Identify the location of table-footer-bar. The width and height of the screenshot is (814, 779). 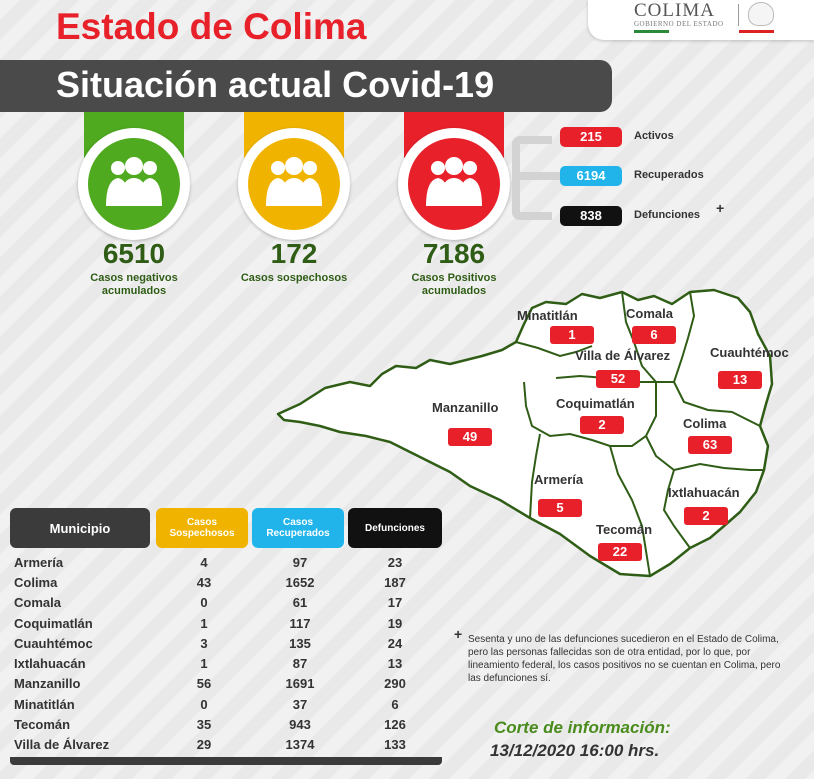
(226, 760).